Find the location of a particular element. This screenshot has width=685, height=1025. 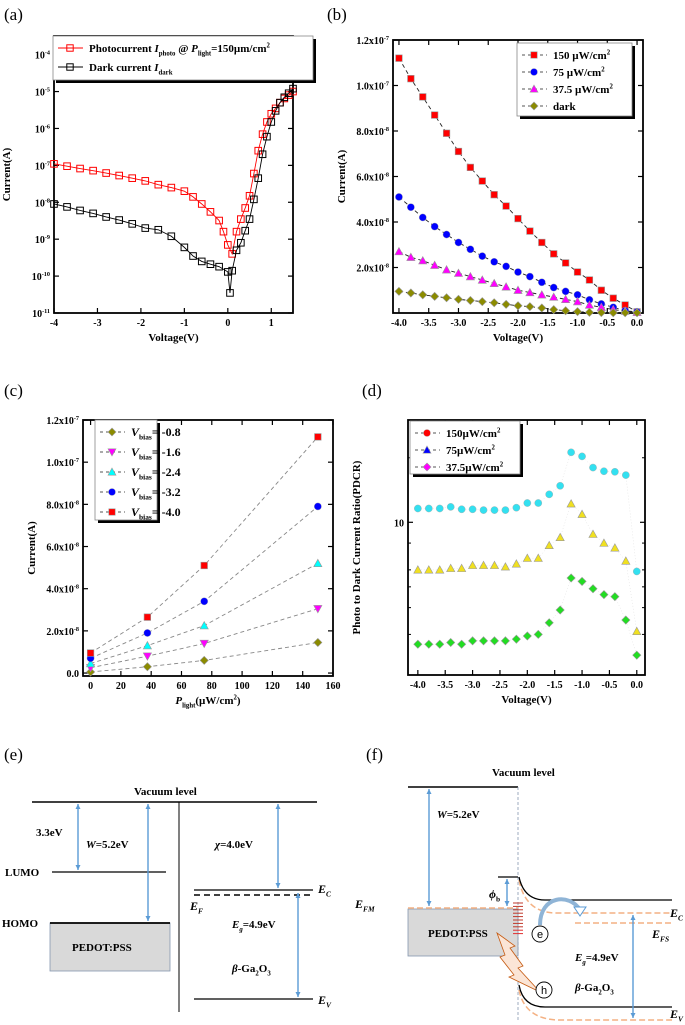

ev-bent-dashed is located at coordinates (595, 1005).